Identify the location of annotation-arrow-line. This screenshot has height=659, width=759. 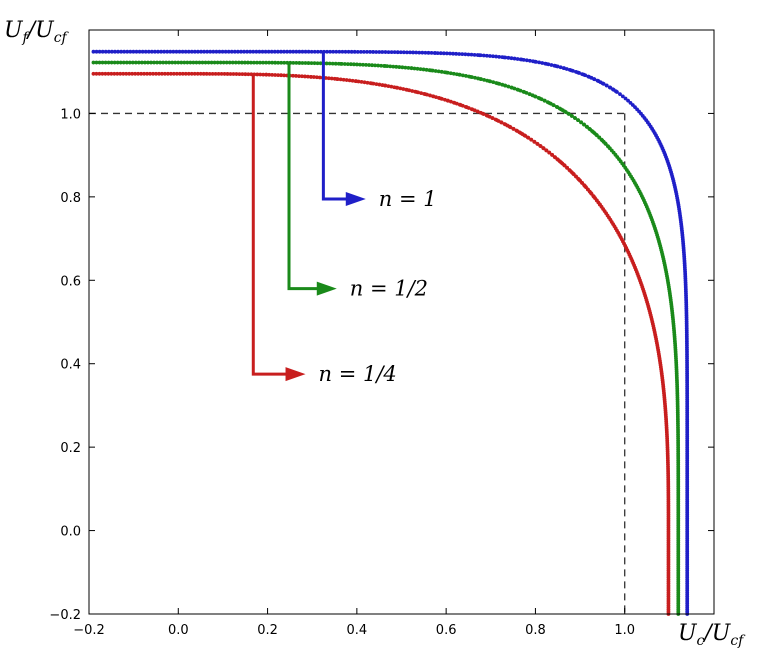
(336, 126).